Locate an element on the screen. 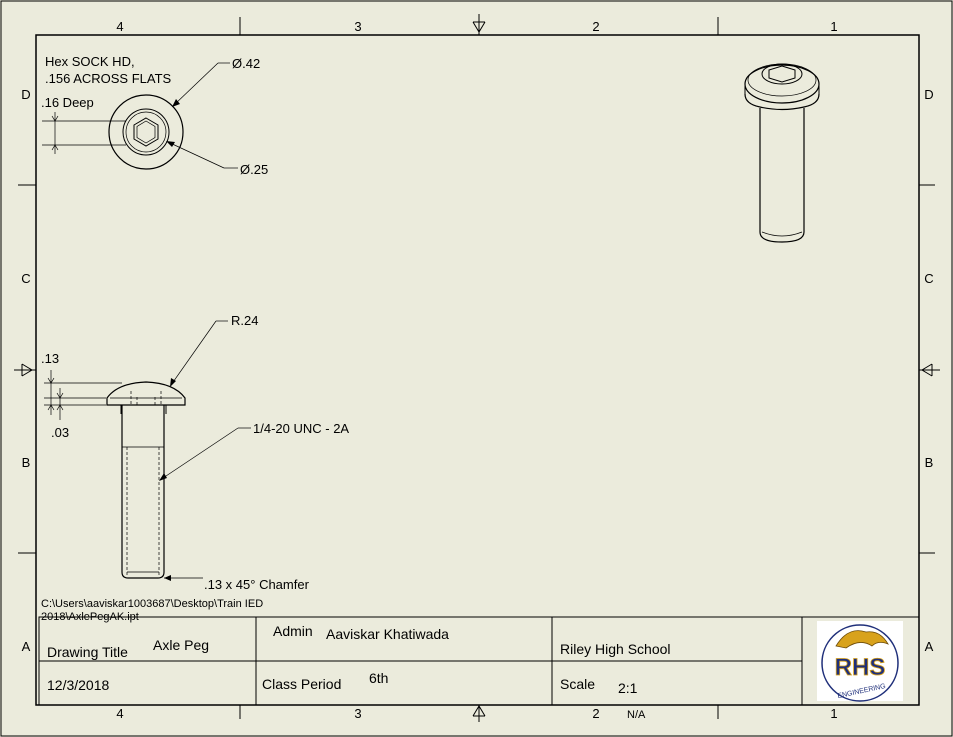 The image size is (953, 737). zone-col-3-top: 3 is located at coordinates (357, 26).